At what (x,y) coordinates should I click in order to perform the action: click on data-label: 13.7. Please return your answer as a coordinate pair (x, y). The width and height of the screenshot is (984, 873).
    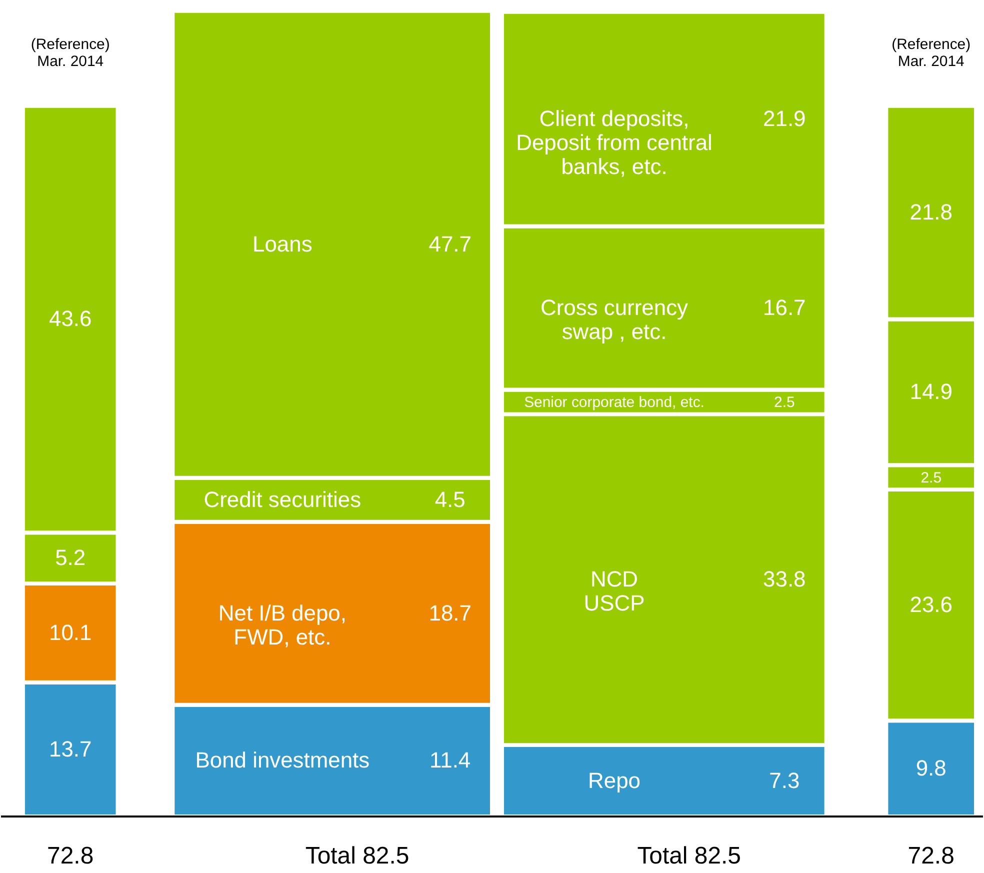
    Looking at the image, I should click on (70, 749).